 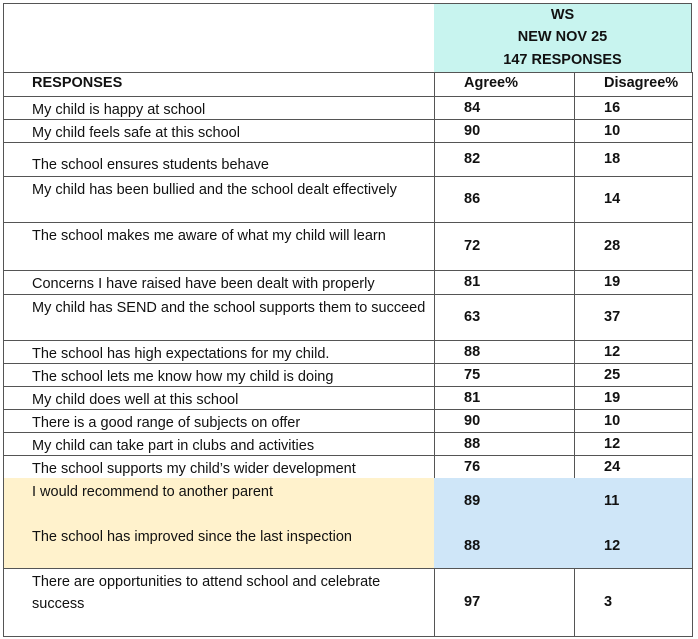 What do you see at coordinates (504, 602) in the screenshot?
I see `agree-value: 97` at bounding box center [504, 602].